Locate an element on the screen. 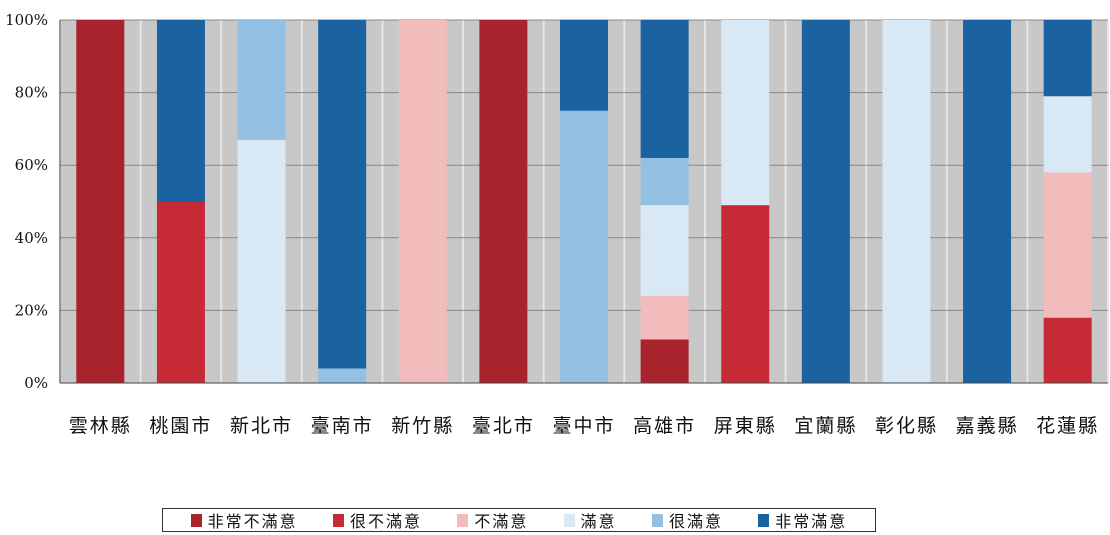 The width and height of the screenshot is (1110, 535). legend-label: 非常不滿意 is located at coordinates (252, 521).